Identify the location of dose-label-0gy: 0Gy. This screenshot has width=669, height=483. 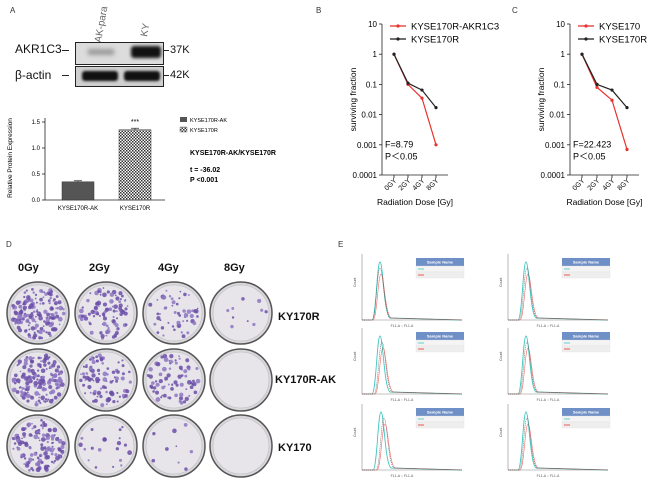
(28, 268).